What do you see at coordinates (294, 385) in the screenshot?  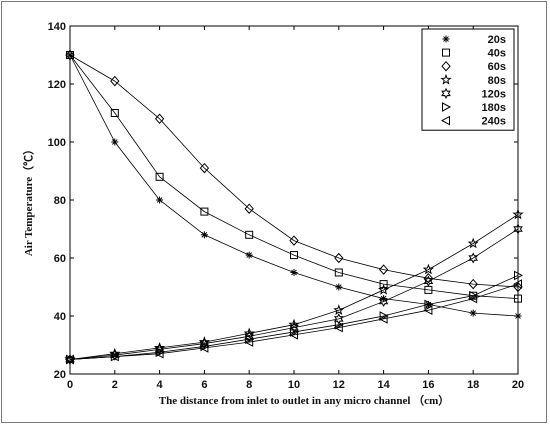 I see `x-tick-label: 10` at bounding box center [294, 385].